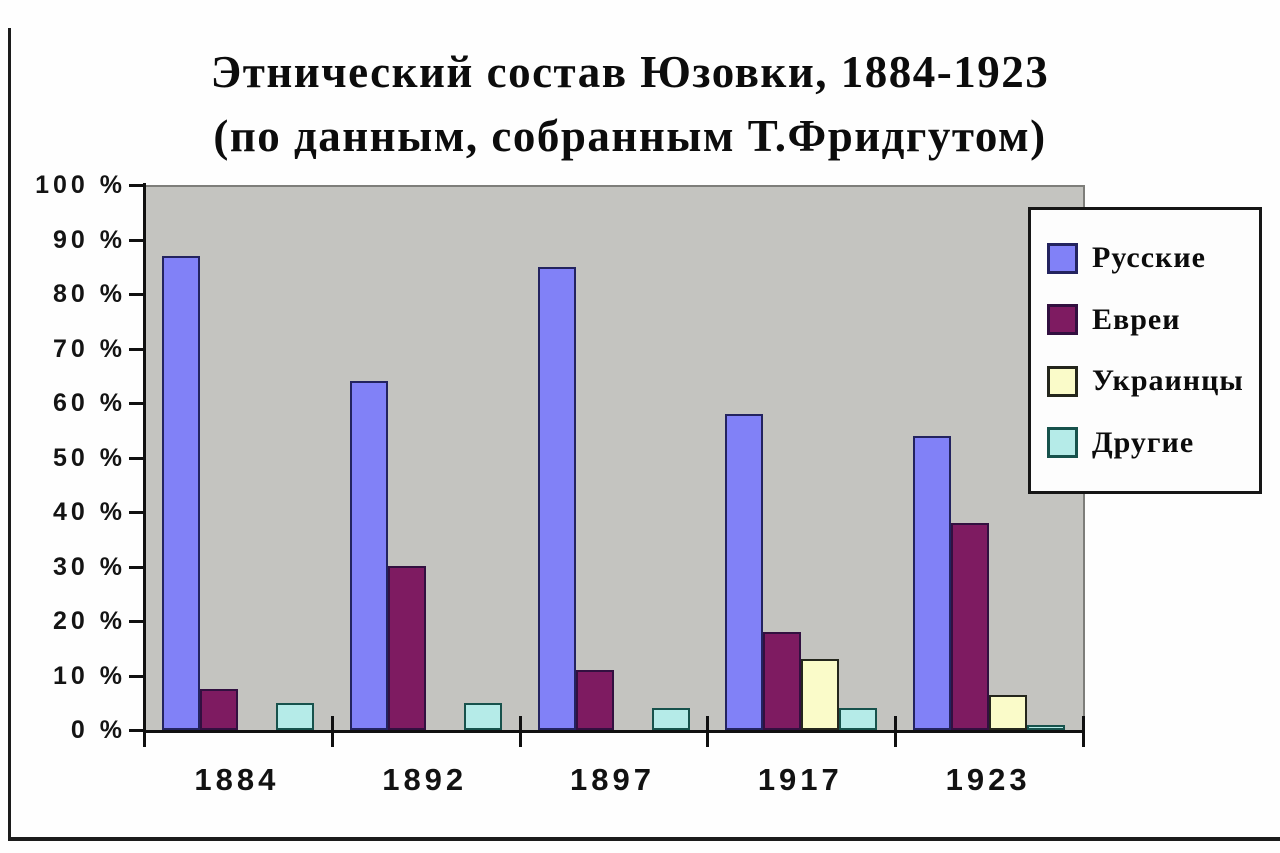 The height and width of the screenshot is (853, 1280). I want to click on legend-label-ukrainians: Украинцы, so click(1168, 381).